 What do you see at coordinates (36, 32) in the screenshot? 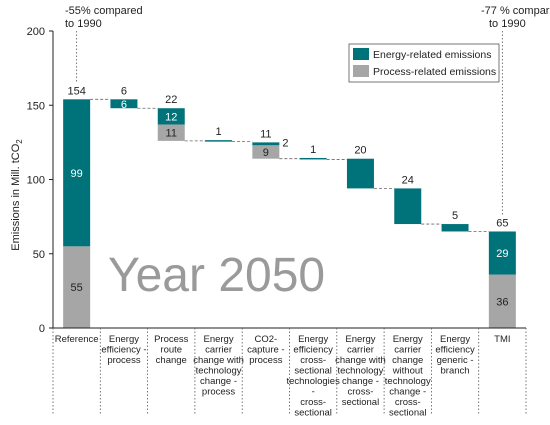
I see `y-tick-label: 200` at bounding box center [36, 32].